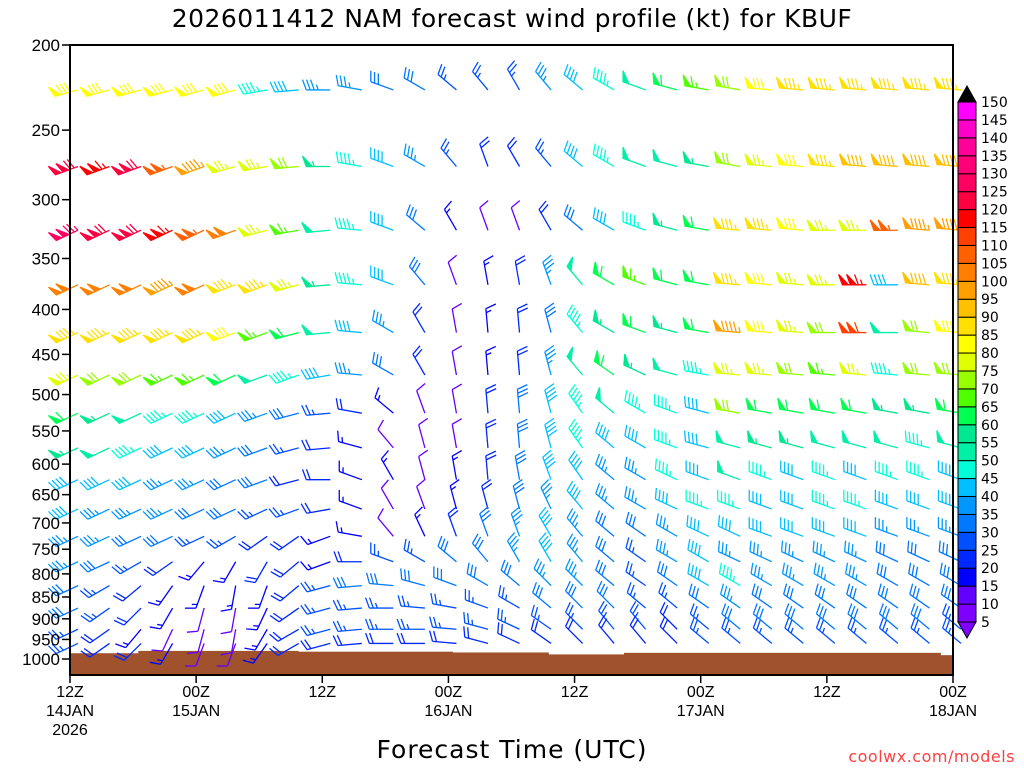 This screenshot has width=1024, height=768. I want to click on colorbar-label: 55, so click(990, 444).